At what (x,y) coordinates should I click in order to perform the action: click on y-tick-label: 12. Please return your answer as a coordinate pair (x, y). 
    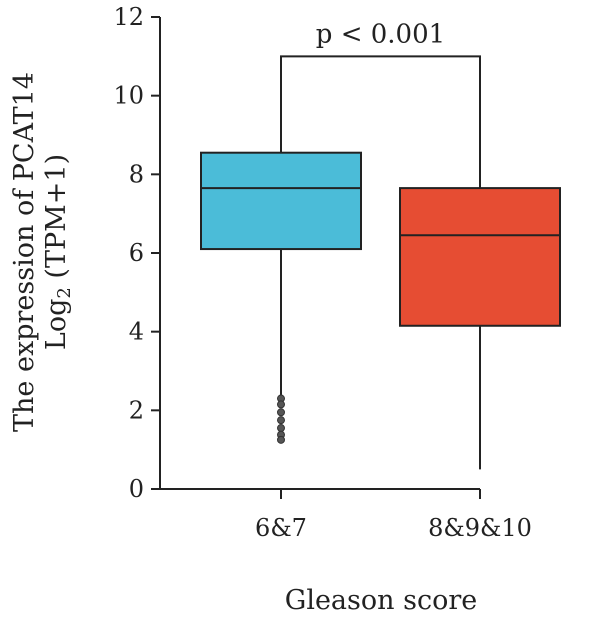
    Looking at the image, I should click on (128, 17).